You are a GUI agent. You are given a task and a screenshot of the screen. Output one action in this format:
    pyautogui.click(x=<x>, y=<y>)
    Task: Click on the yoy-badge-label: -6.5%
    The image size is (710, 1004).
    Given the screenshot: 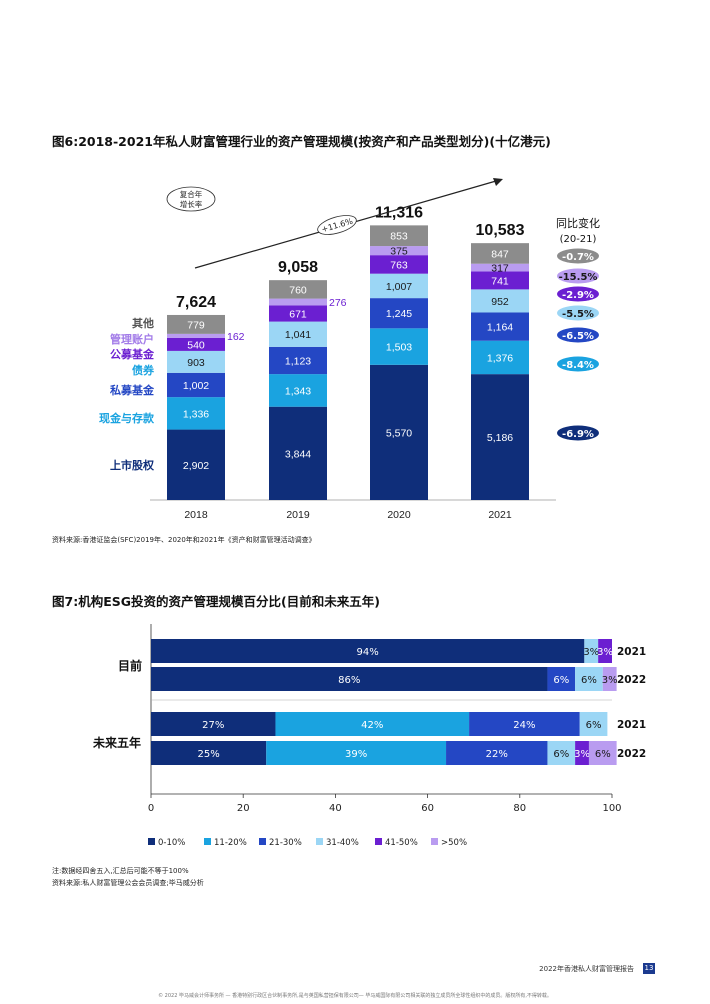 What is the action you would take?
    pyautogui.click(x=578, y=336)
    